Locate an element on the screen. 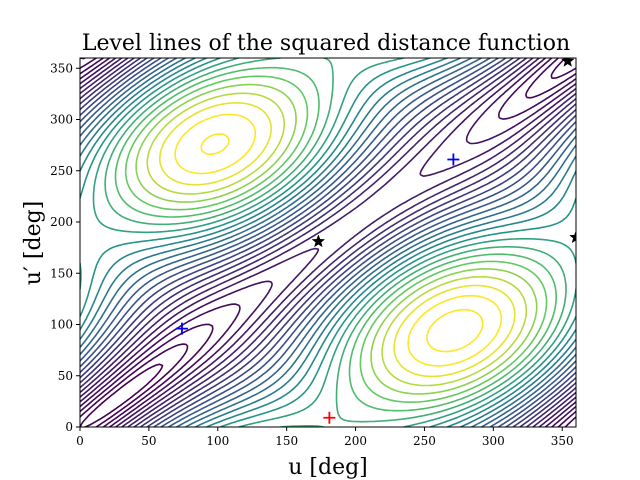 This screenshot has width=640, height=480. x-tick-label: 0 is located at coordinates (80, 441).